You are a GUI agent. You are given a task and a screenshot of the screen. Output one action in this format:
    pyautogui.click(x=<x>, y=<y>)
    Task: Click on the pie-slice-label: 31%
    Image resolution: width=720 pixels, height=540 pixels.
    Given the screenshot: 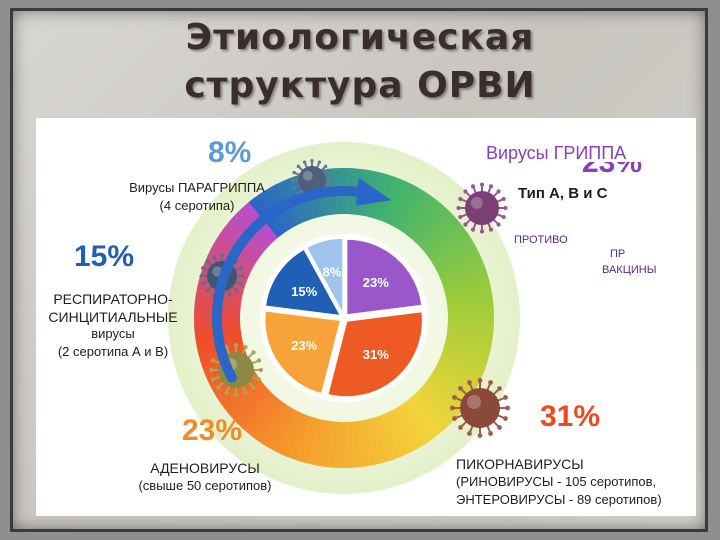 What is the action you would take?
    pyautogui.click(x=376, y=354)
    